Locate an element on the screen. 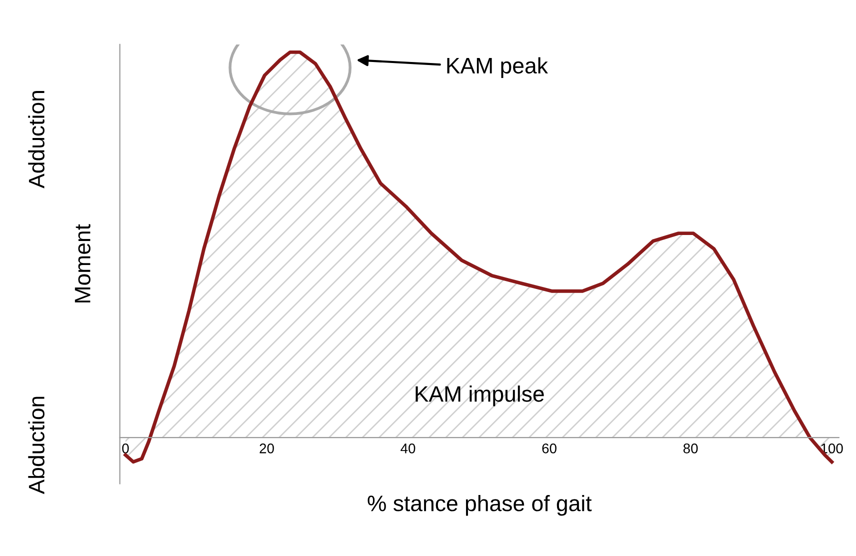 This screenshot has width=856, height=556. annotation: KAM impulse is located at coordinates (480, 396).